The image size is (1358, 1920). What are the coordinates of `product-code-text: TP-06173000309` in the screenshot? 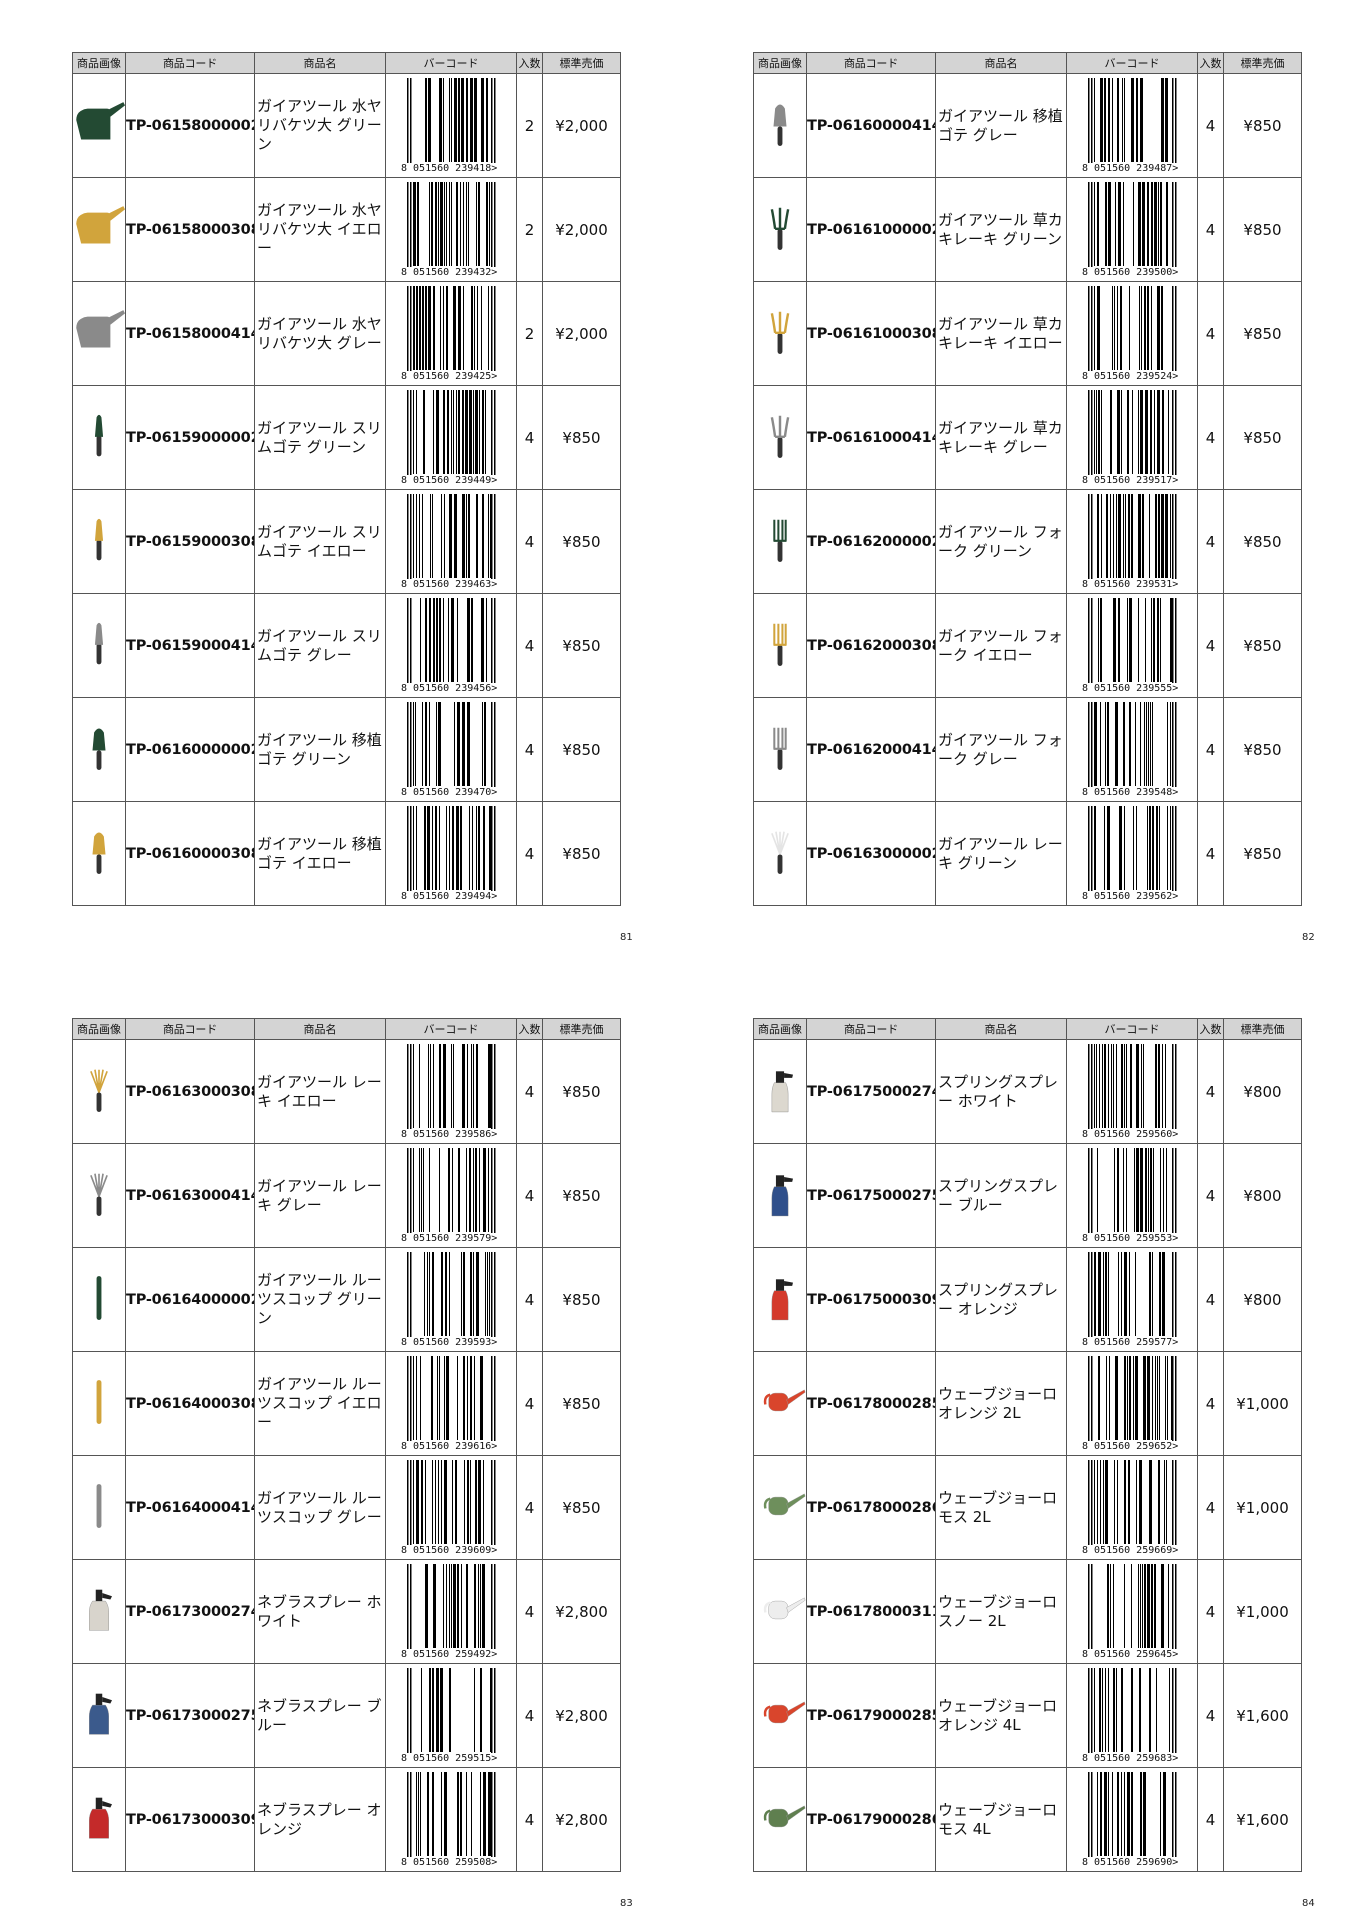 It's located at (190, 1819).